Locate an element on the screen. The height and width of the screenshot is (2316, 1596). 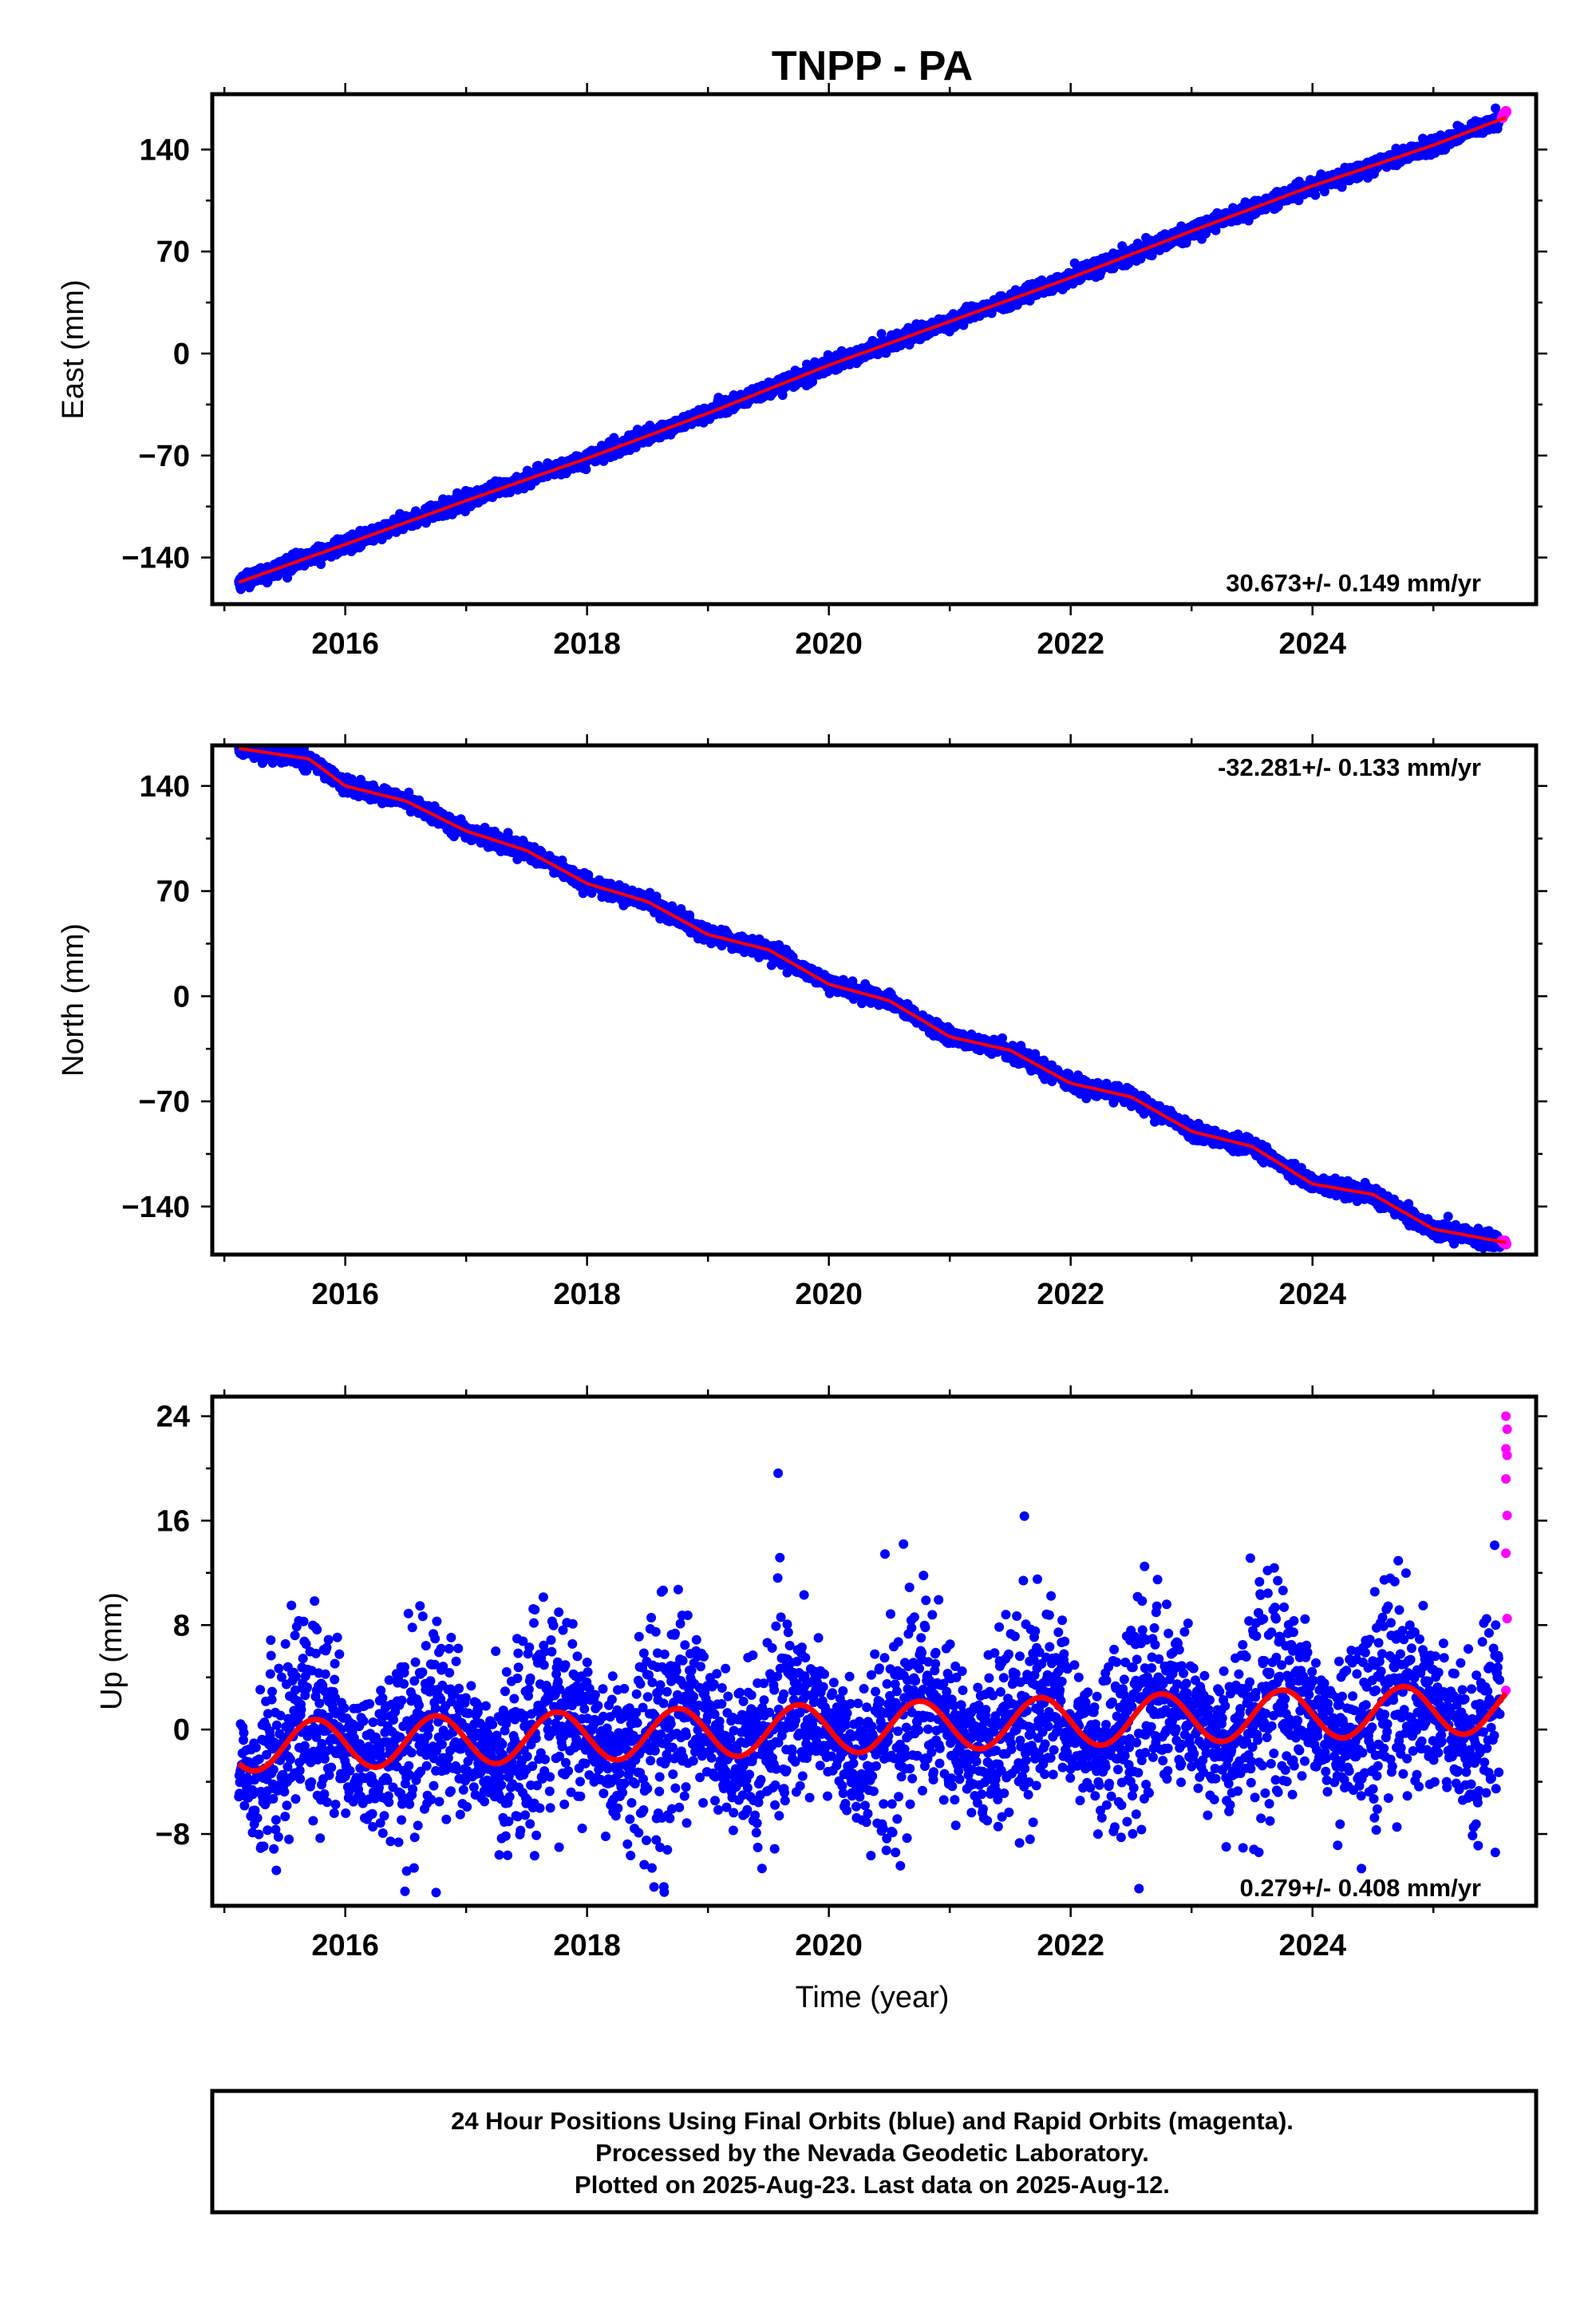
x-tick-label: 2018 is located at coordinates (587, 644).